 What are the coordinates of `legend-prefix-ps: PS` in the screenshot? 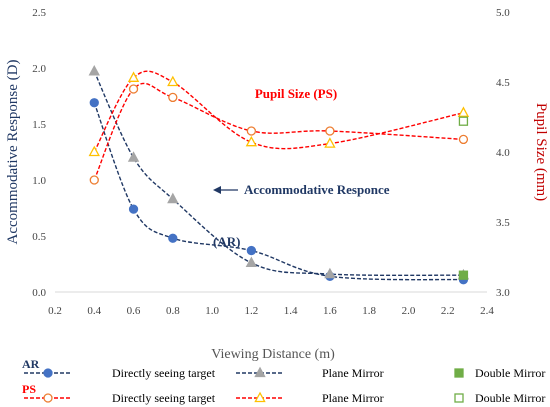 It's located at (29, 389).